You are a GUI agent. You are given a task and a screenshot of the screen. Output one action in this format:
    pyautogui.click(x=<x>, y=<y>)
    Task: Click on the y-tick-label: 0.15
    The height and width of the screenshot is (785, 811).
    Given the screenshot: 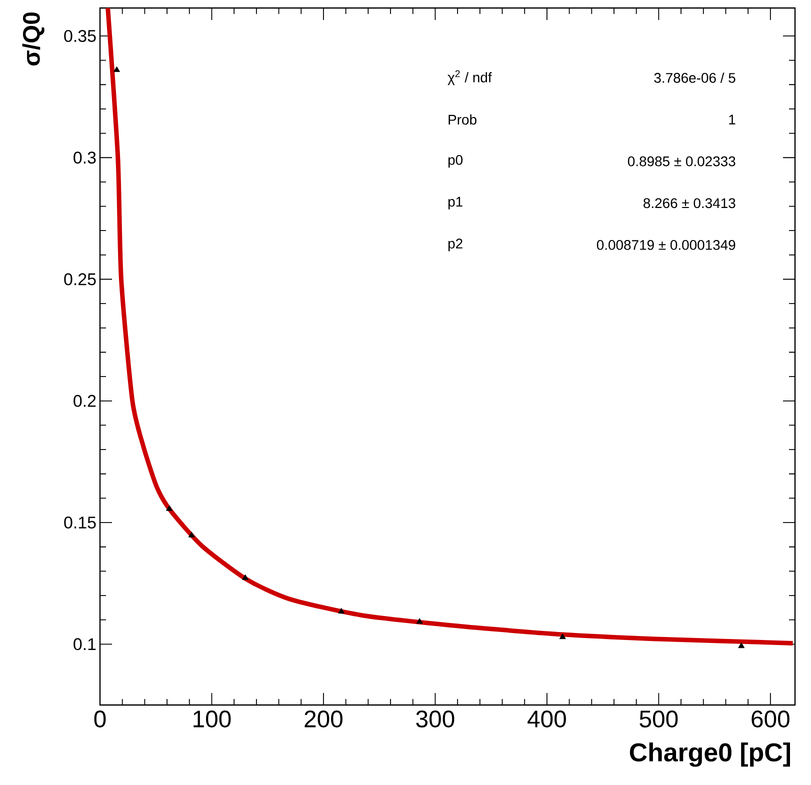 What is the action you would take?
    pyautogui.click(x=80, y=522)
    